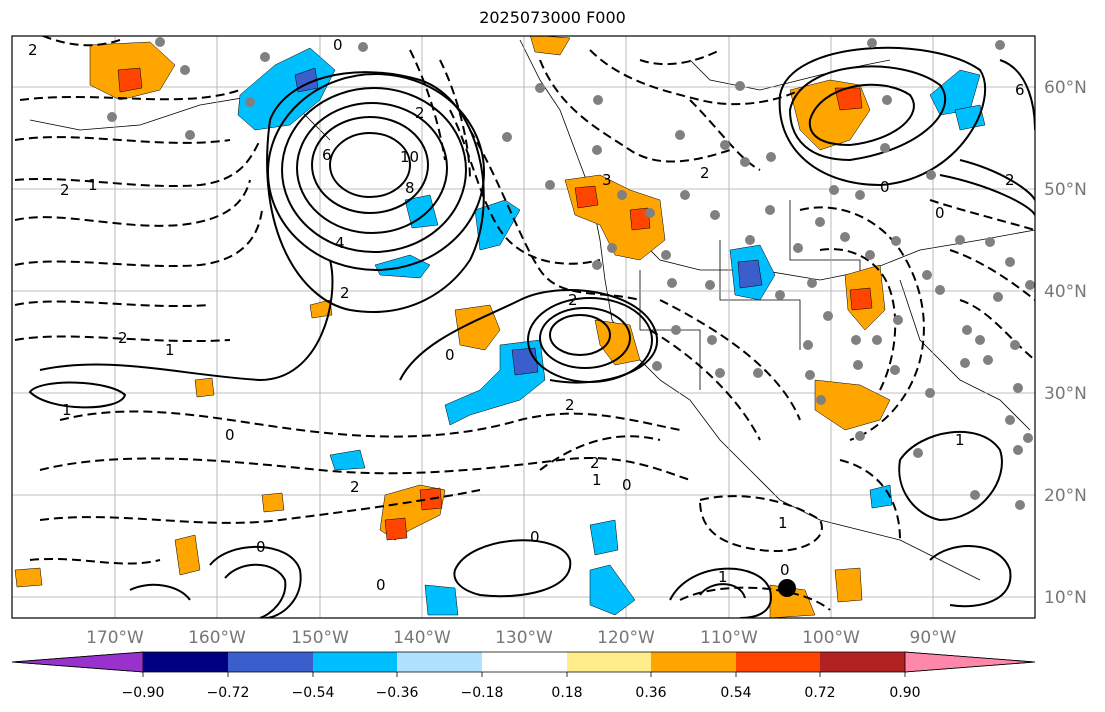 The width and height of the screenshot is (1105, 712). Describe the element at coordinates (397, 693) in the screenshot. I see `colorbar-tick: −0.36` at that location.